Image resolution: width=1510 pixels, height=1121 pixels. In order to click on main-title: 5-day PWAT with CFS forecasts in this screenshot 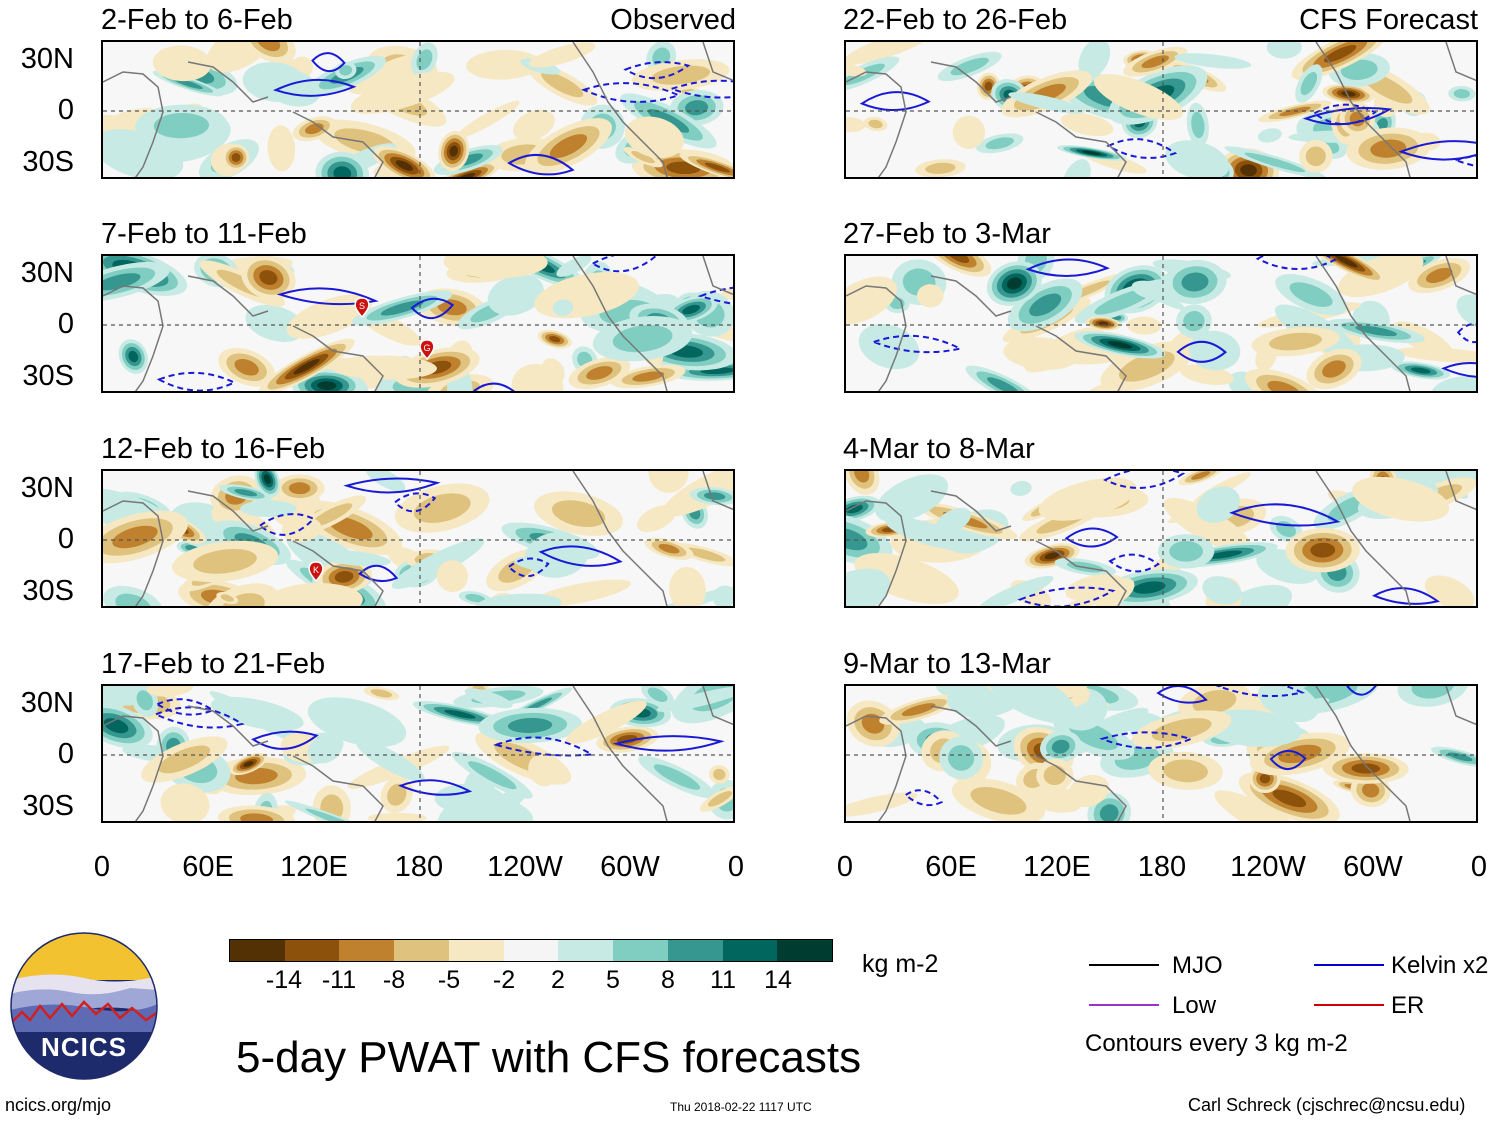, I will do `click(549, 1057)`.